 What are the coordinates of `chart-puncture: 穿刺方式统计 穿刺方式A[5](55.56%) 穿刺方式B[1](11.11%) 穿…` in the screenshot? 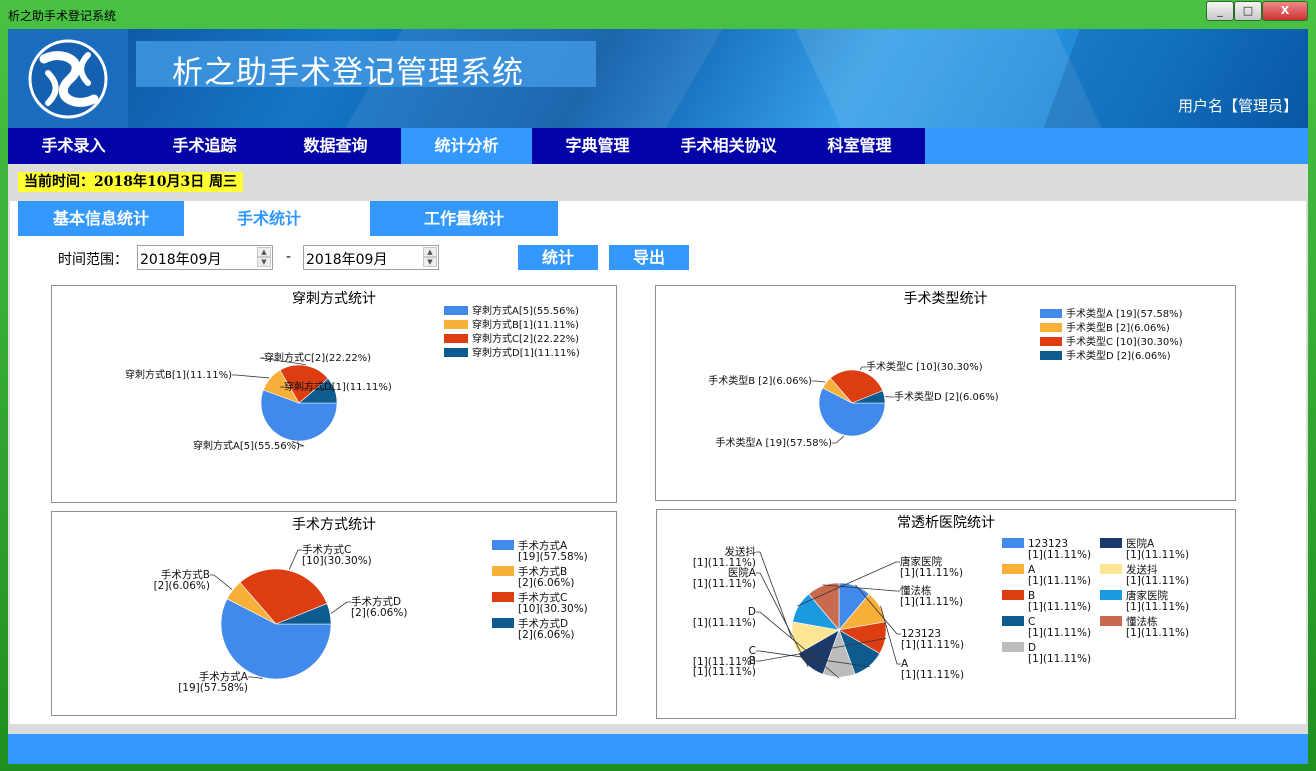 It's located at (334, 394).